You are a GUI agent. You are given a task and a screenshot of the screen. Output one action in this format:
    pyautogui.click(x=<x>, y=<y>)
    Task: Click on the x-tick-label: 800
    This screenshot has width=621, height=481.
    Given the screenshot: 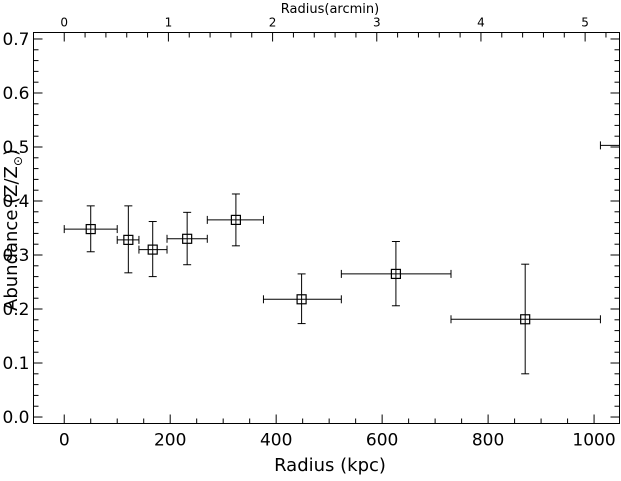 What is the action you would take?
    pyautogui.click(x=488, y=441)
    